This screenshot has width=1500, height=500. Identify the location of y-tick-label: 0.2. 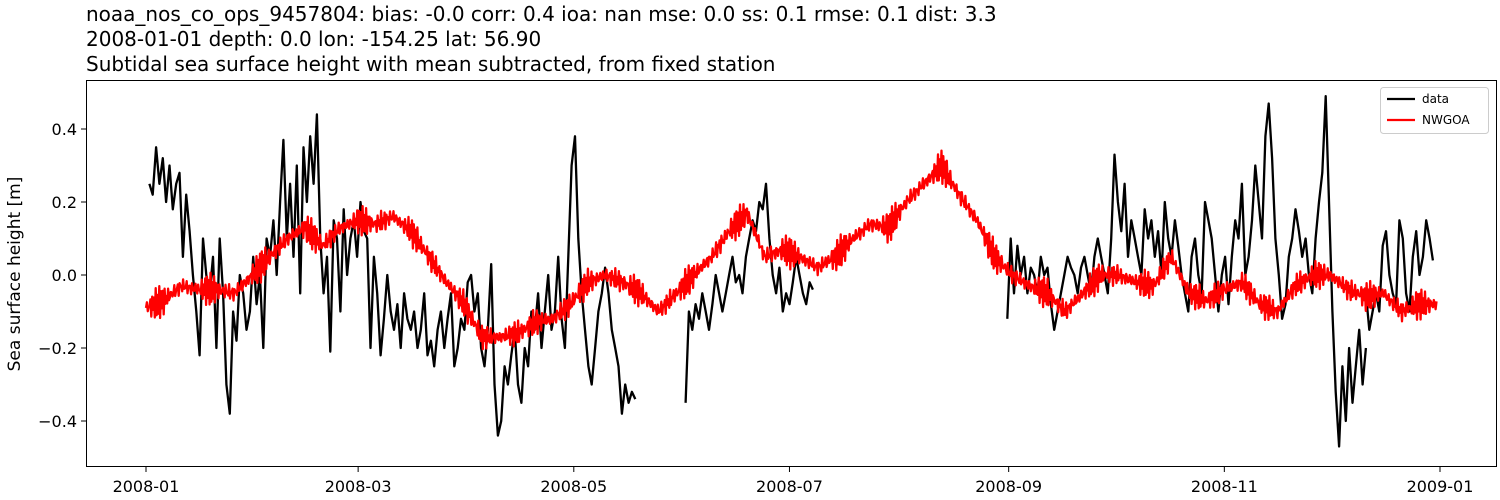
(64, 202).